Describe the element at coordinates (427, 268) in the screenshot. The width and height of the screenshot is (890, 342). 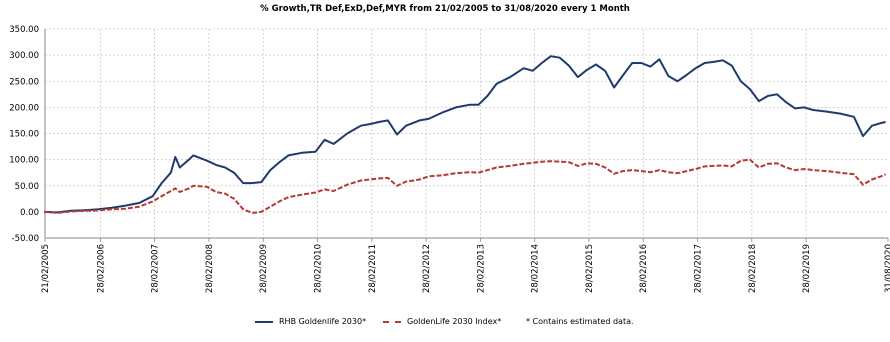
I see `x-tick-label: 28/02/2012` at that location.